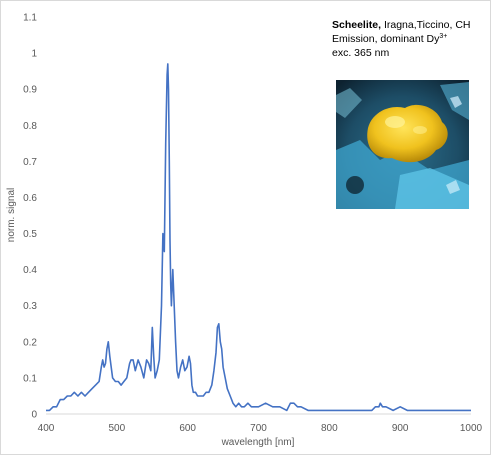 Image resolution: width=491 pixels, height=455 pixels. What do you see at coordinates (34, 415) in the screenshot?
I see `y-tick-label: 0` at bounding box center [34, 415].